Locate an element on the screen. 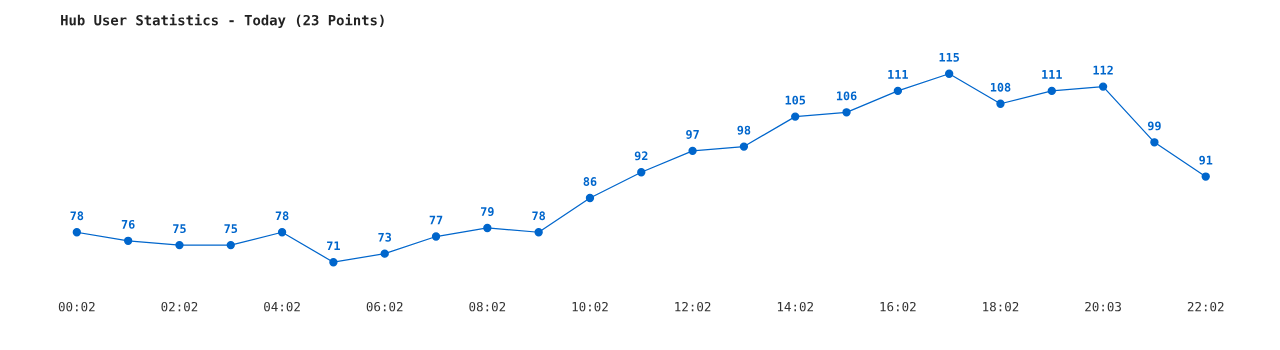  data-label: 76 is located at coordinates (128, 224).